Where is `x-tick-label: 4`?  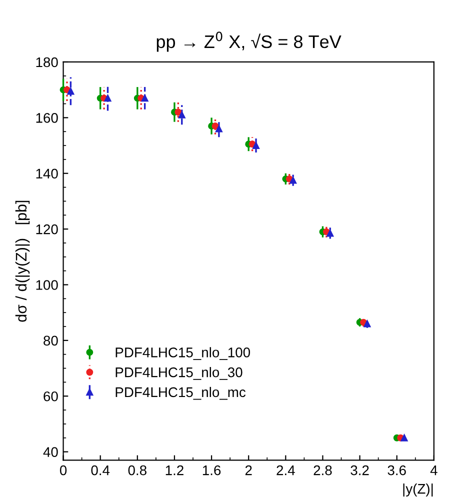
x-tick-label: 4 is located at coordinates (434, 471).